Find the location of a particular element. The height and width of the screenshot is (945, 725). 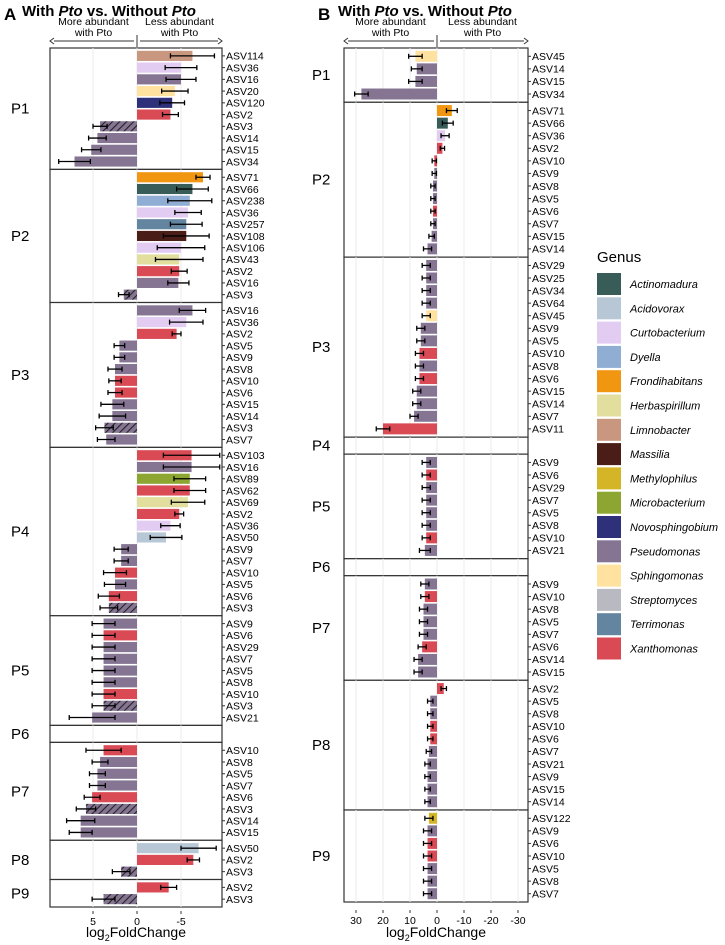

left-annotation: More abundant is located at coordinates (93, 22).